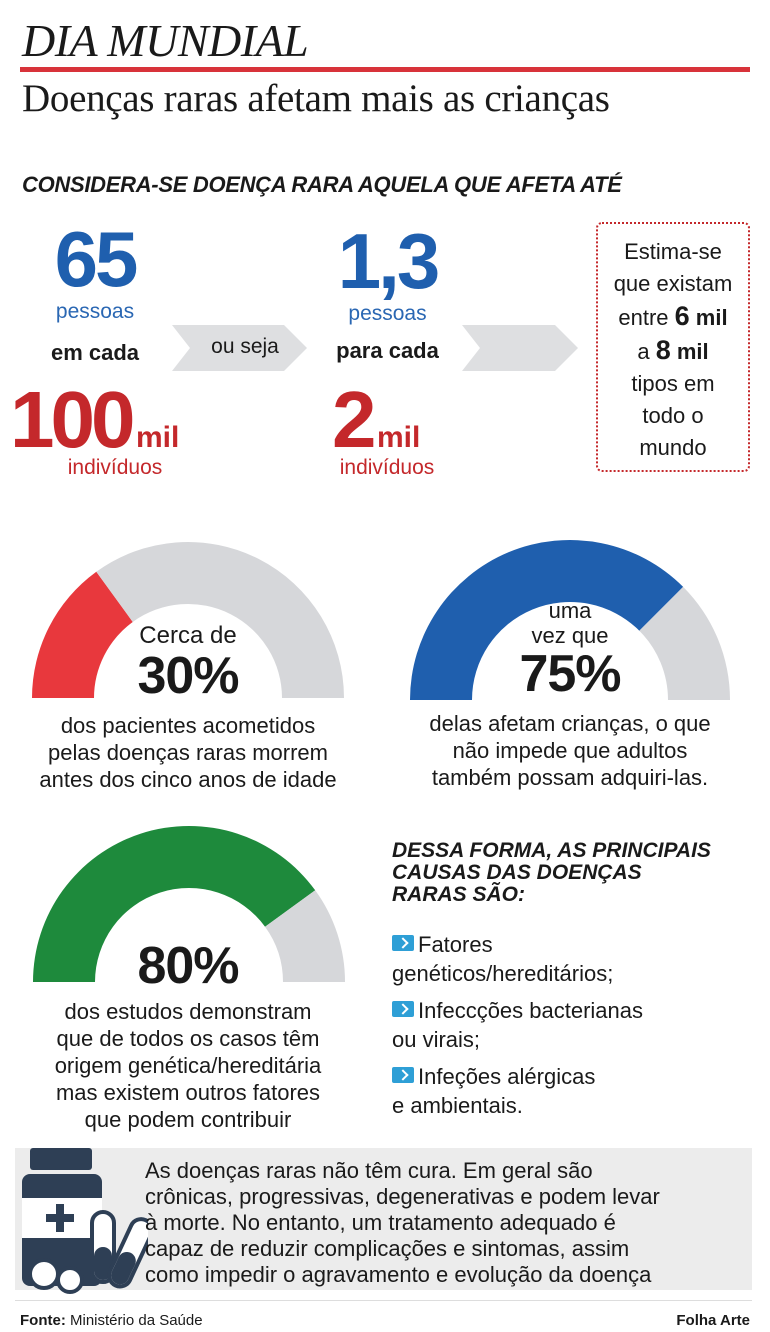 This screenshot has width=770, height=1332. What do you see at coordinates (570, 635) in the screenshot?
I see `gauge-pre: vez que` at bounding box center [570, 635].